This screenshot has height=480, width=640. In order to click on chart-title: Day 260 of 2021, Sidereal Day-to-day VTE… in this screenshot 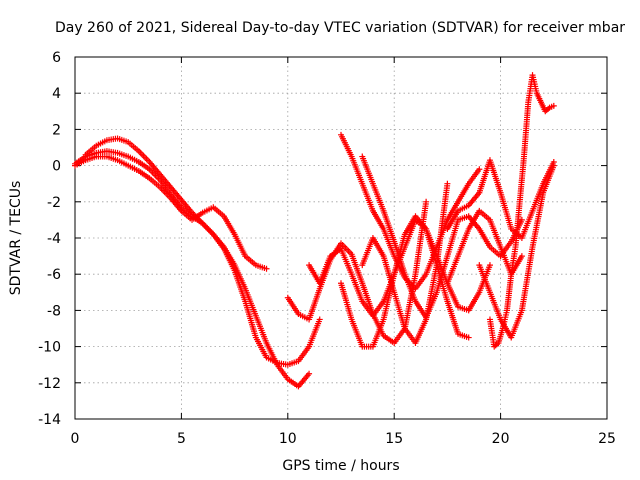, I will do `click(340, 28)`.